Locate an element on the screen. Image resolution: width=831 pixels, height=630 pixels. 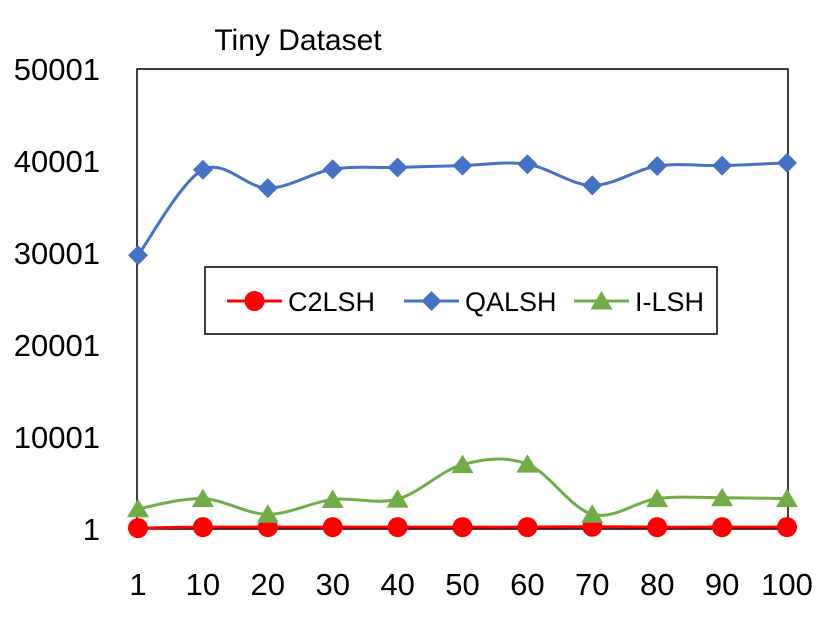
y-axis-ticks: 1 10001 20001 30001 40001 50001 is located at coordinates (57, 299).